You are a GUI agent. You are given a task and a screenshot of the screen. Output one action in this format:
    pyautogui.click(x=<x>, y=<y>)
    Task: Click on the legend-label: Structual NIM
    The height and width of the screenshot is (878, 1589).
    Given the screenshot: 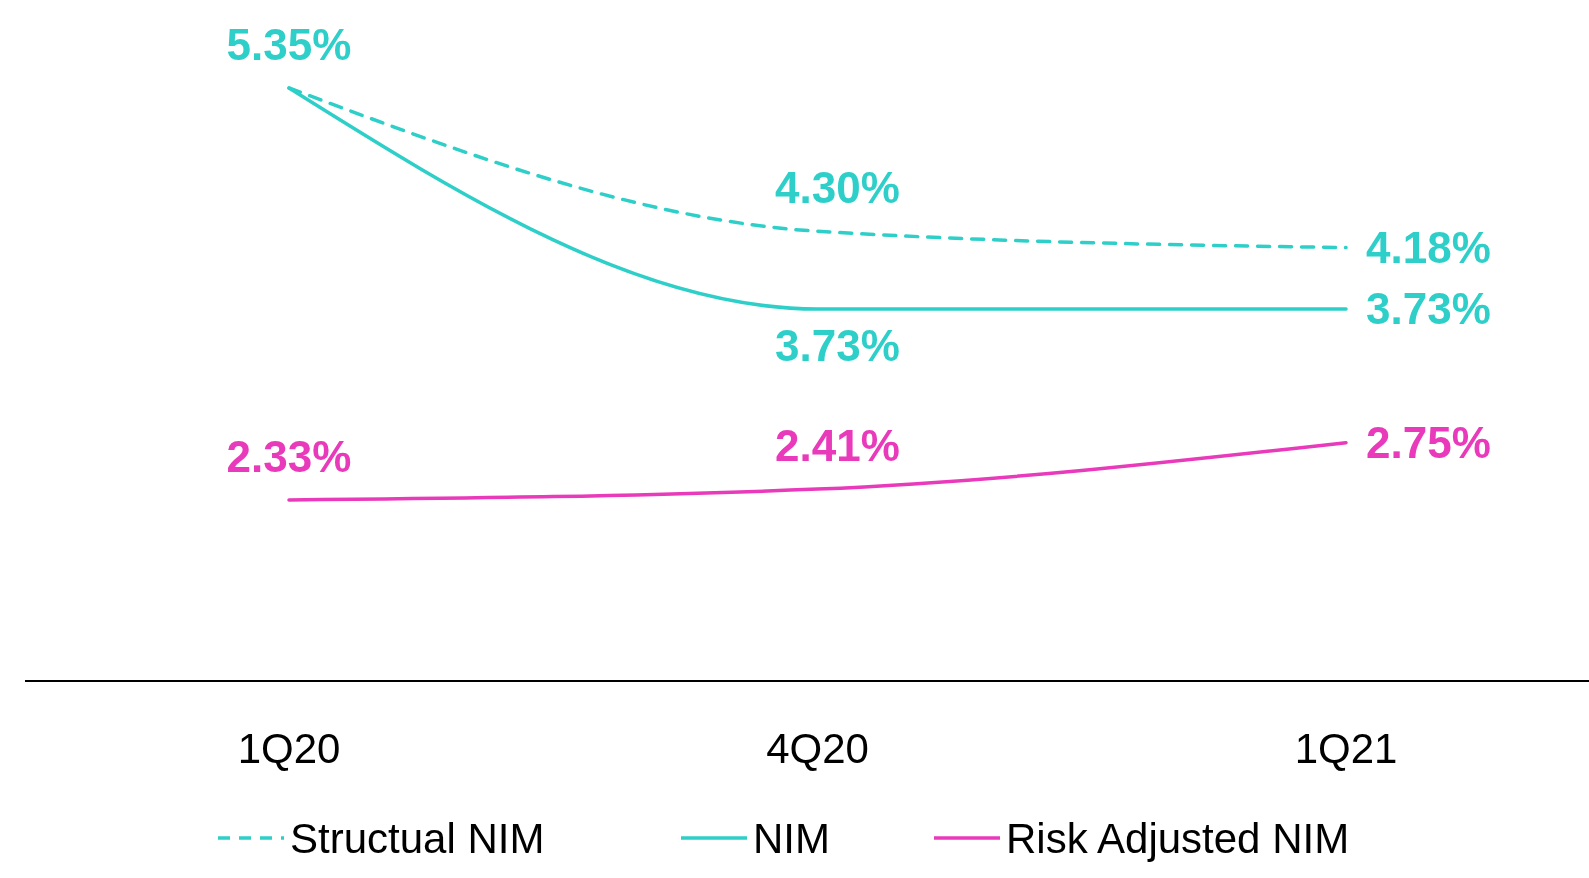 What is the action you would take?
    pyautogui.click(x=417, y=838)
    